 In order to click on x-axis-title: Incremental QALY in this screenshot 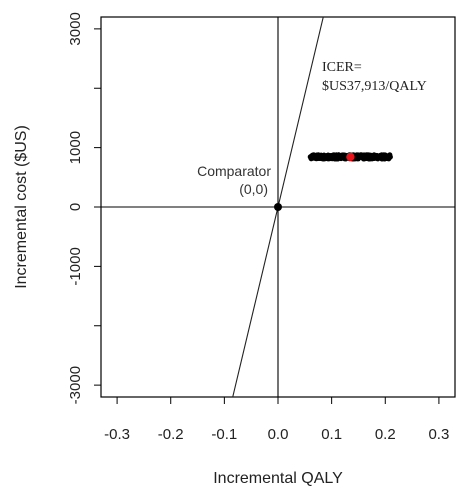, I will do `click(278, 478)`.